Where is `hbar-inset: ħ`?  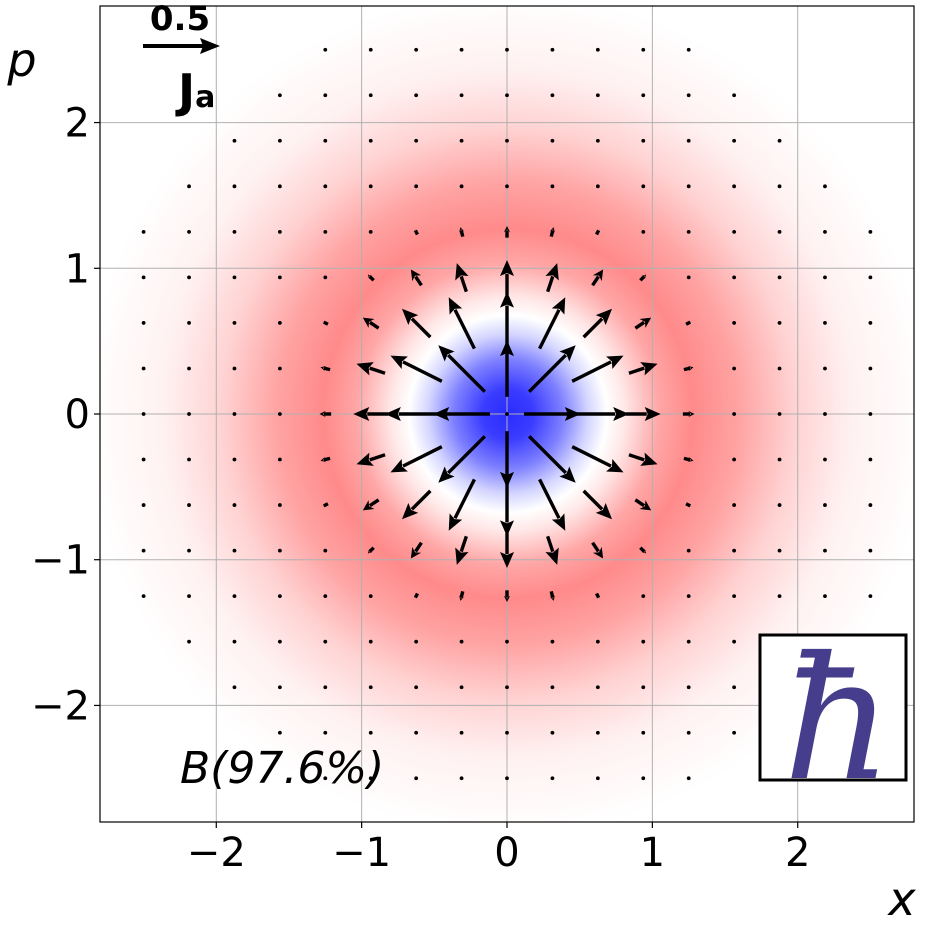
hbar-inset: ħ is located at coordinates (833, 720).